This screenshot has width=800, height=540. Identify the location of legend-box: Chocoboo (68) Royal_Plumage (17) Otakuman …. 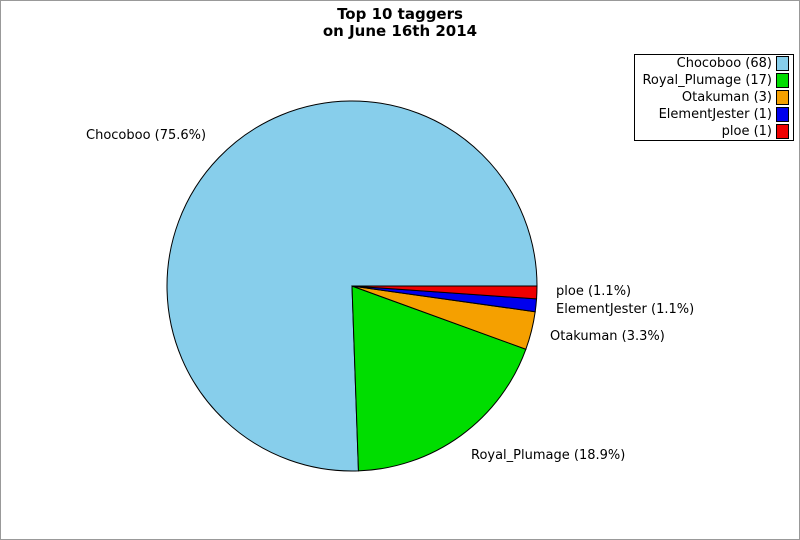
(714, 97).